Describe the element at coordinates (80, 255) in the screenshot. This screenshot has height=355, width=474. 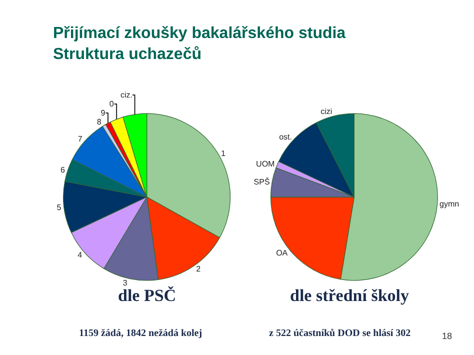
I see `slice-label: 4` at that location.